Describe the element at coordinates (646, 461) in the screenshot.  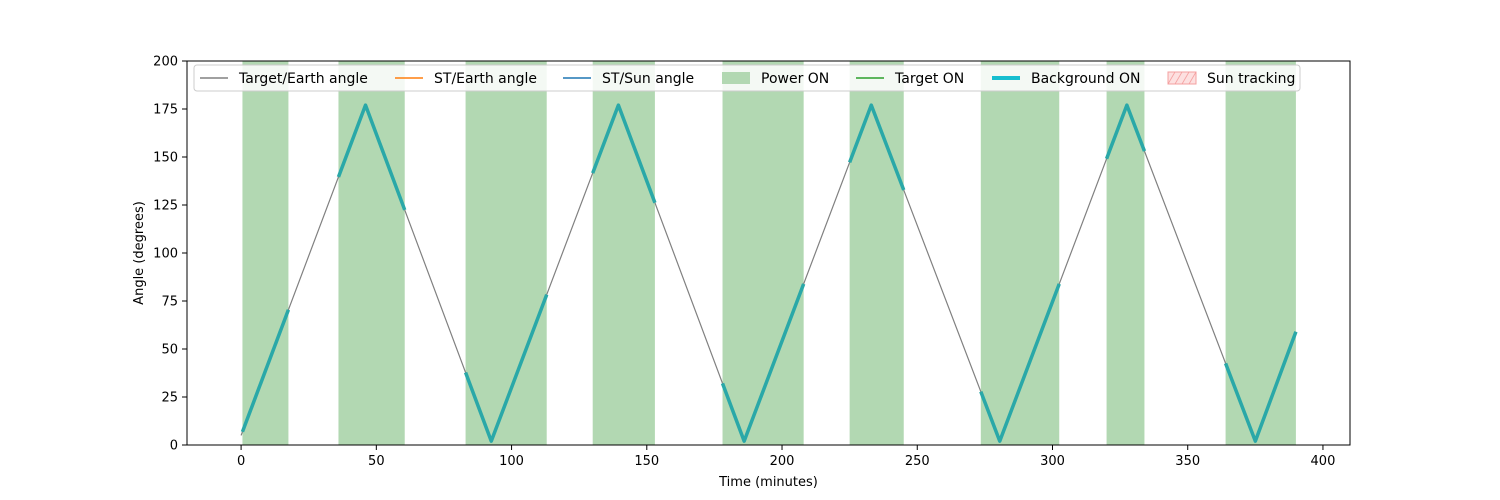
I see `x-tick-label-150: 150` at that location.